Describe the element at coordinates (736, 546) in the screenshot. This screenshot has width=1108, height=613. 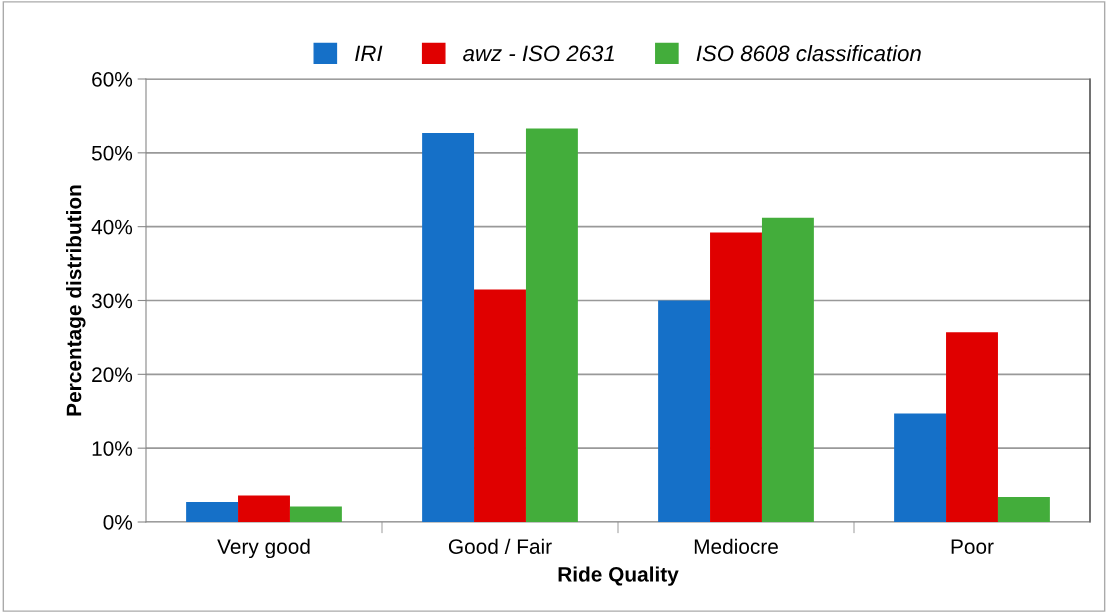
I see `x-tick-label: Mediocre` at that location.